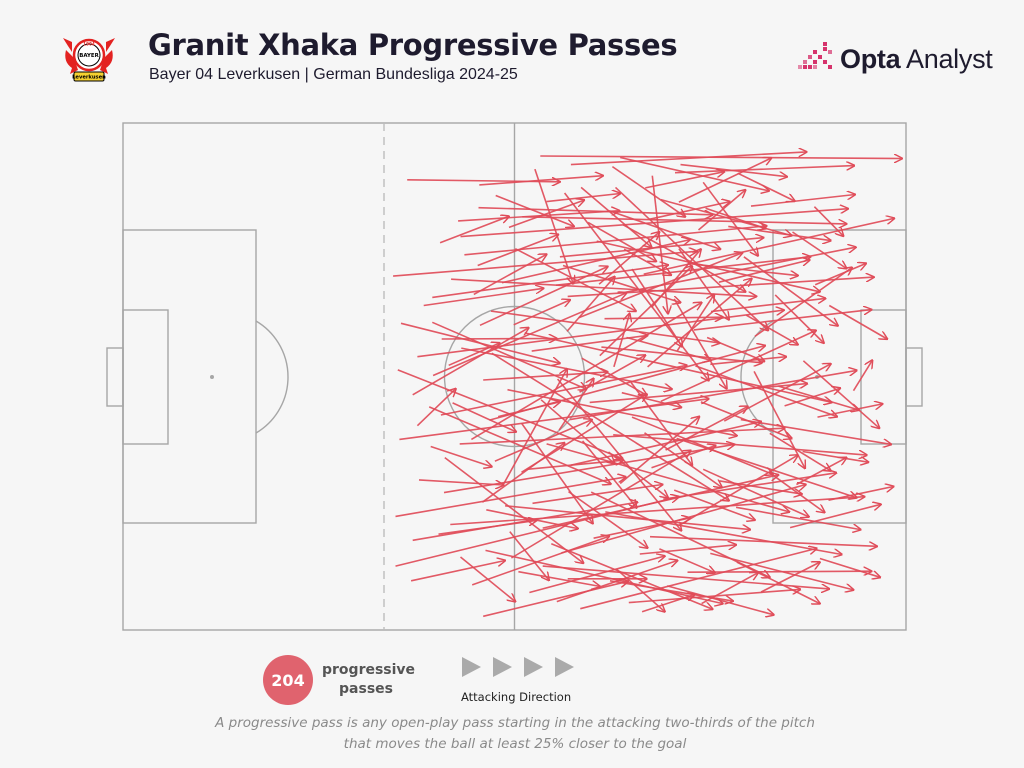 The height and width of the screenshot is (768, 1024). I want to click on attacking-direction-icon, so click(518, 667).